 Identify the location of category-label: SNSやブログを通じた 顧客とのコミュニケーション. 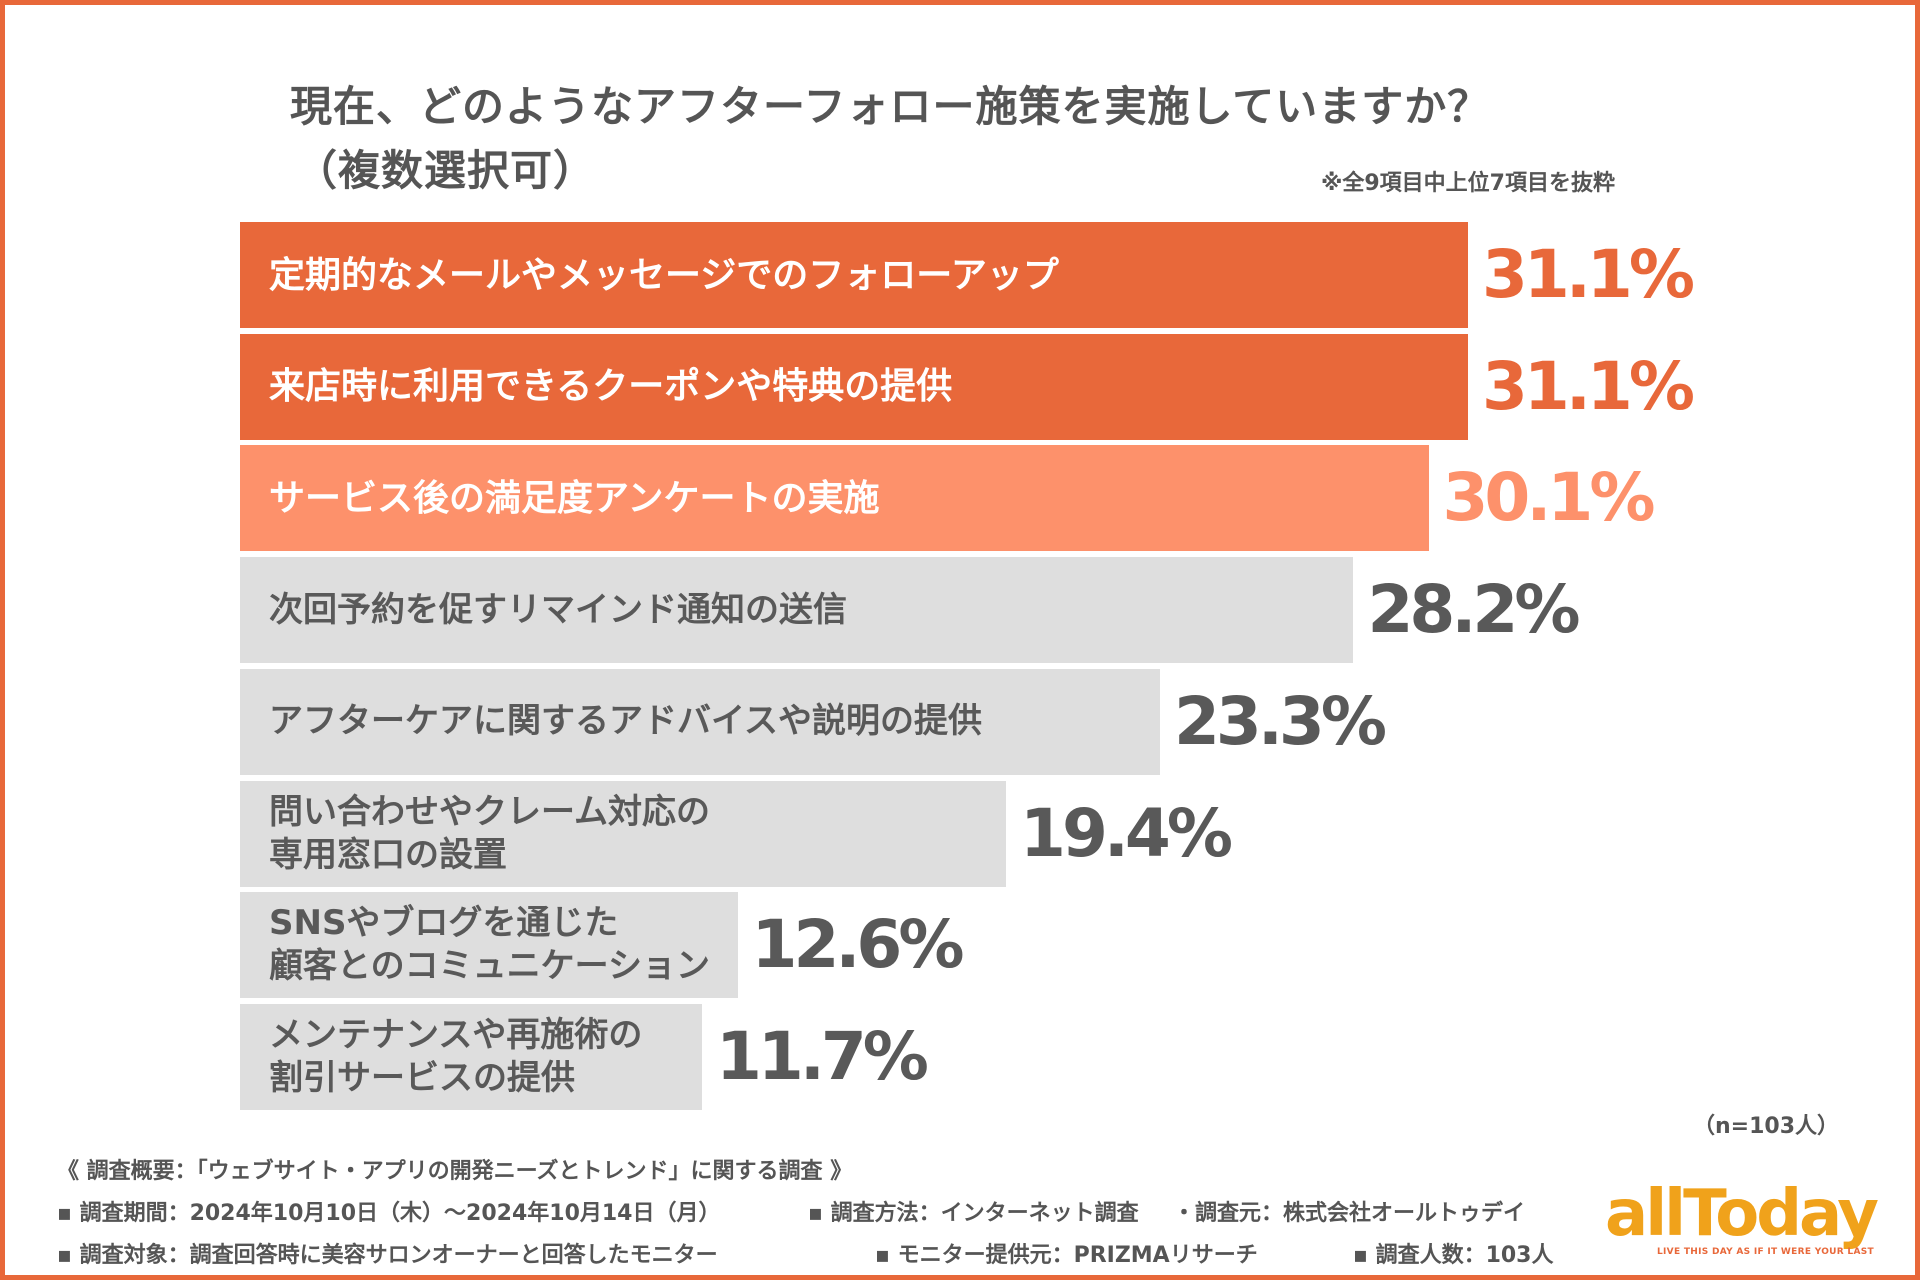
(489, 945).